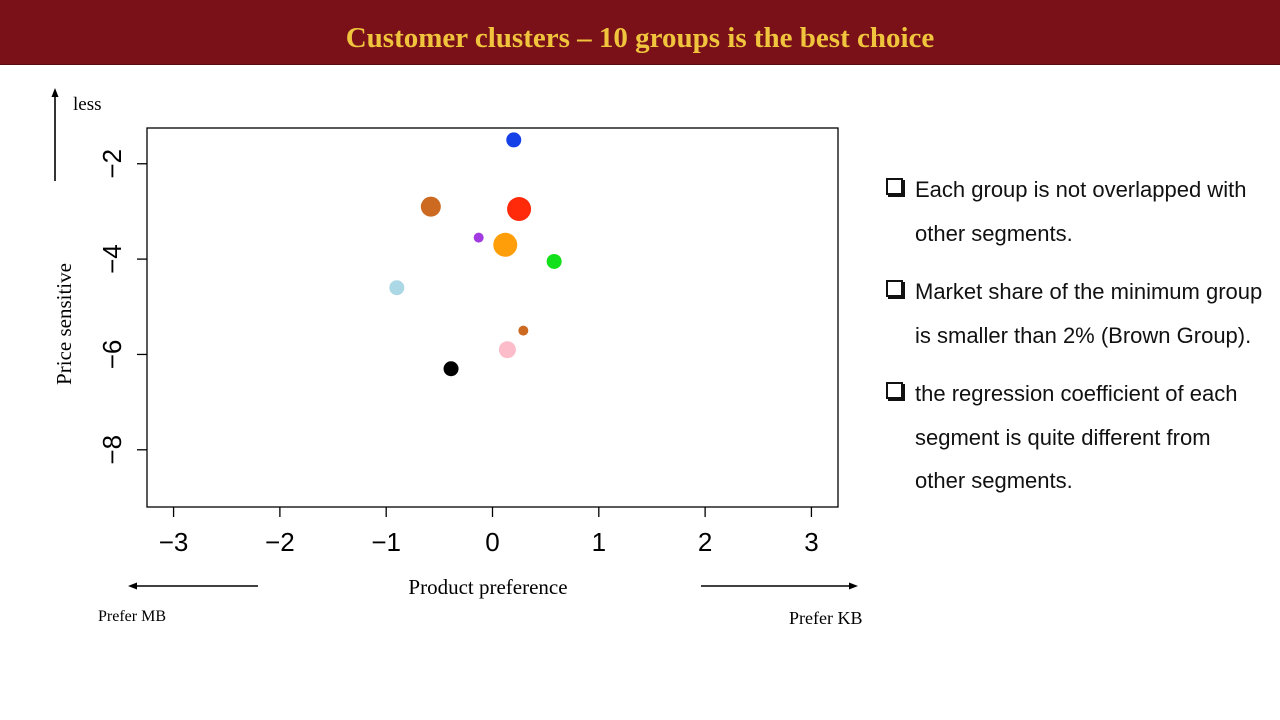  Describe the element at coordinates (112, 450) in the screenshot. I see `y-tick-label: −8` at that location.